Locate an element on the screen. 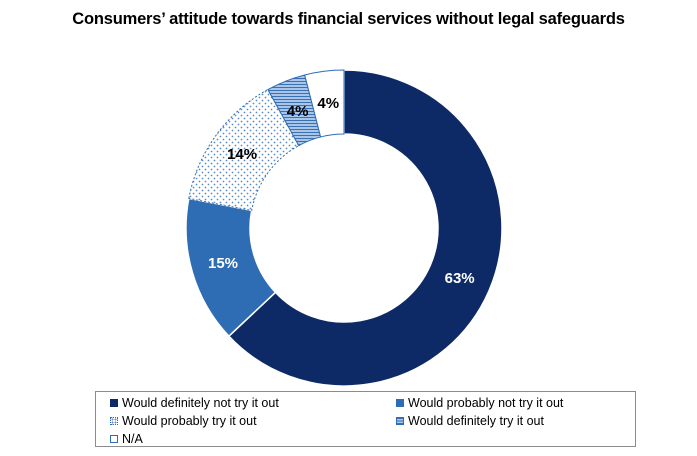 Image resolution: width=697 pixels, height=456 pixels. legend-item: Would definitely not try it out is located at coordinates (194, 403).